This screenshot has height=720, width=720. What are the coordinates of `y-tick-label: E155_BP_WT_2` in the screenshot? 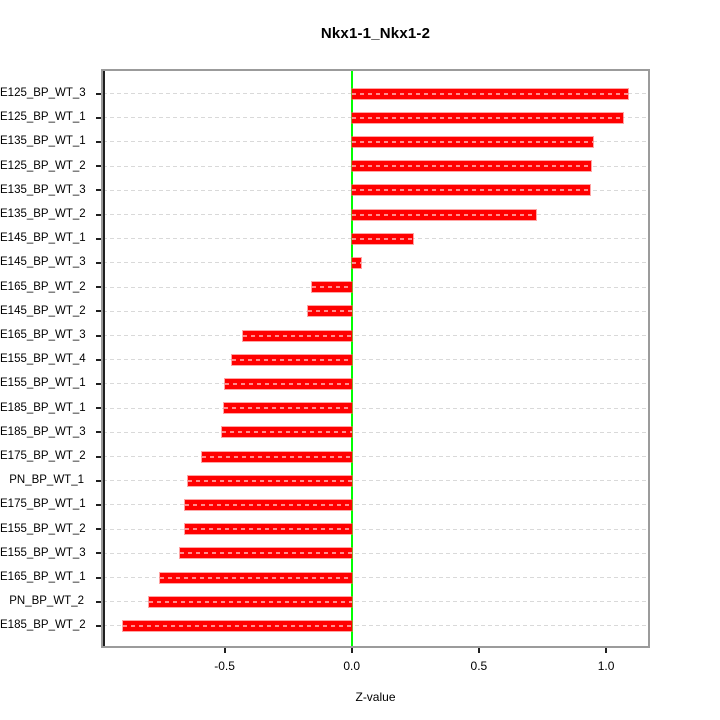 It's located at (43, 528).